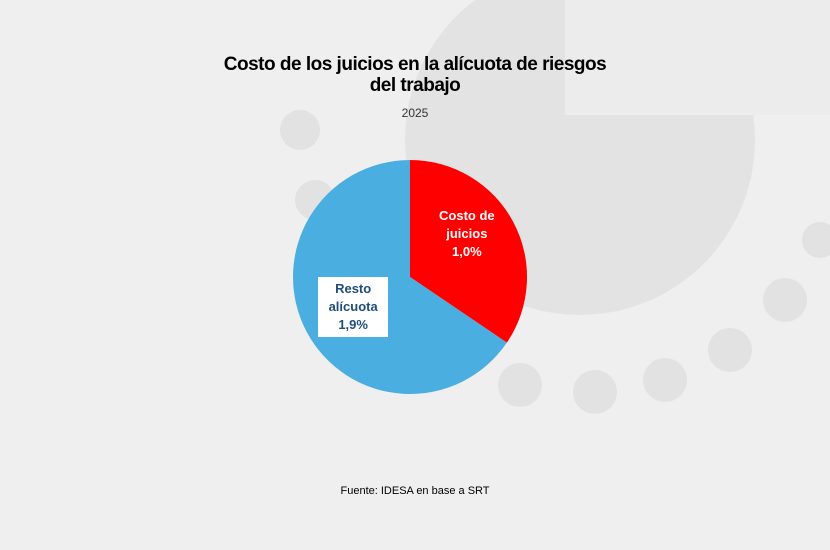 This screenshot has width=830, height=550. What do you see at coordinates (353, 325) in the screenshot?
I see `slice-value: 1,9%` at bounding box center [353, 325].